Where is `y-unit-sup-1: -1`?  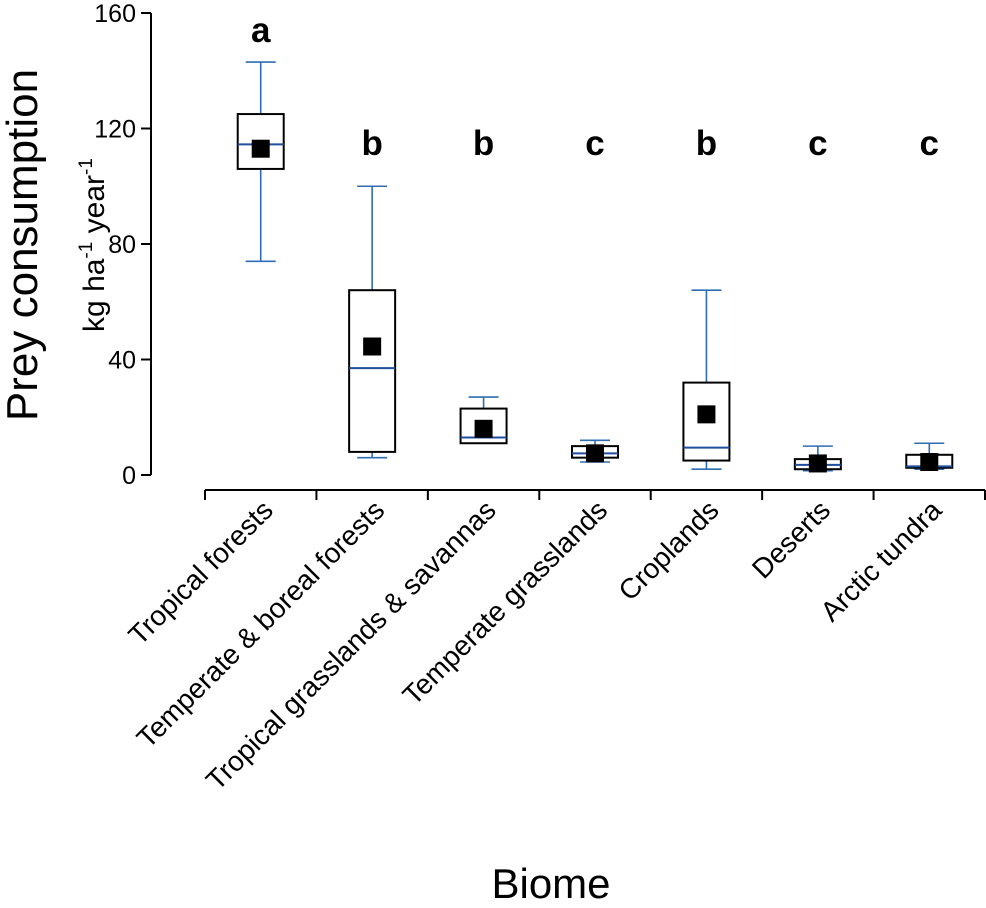 y-unit-sup-1: -1 is located at coordinates (86, 250).